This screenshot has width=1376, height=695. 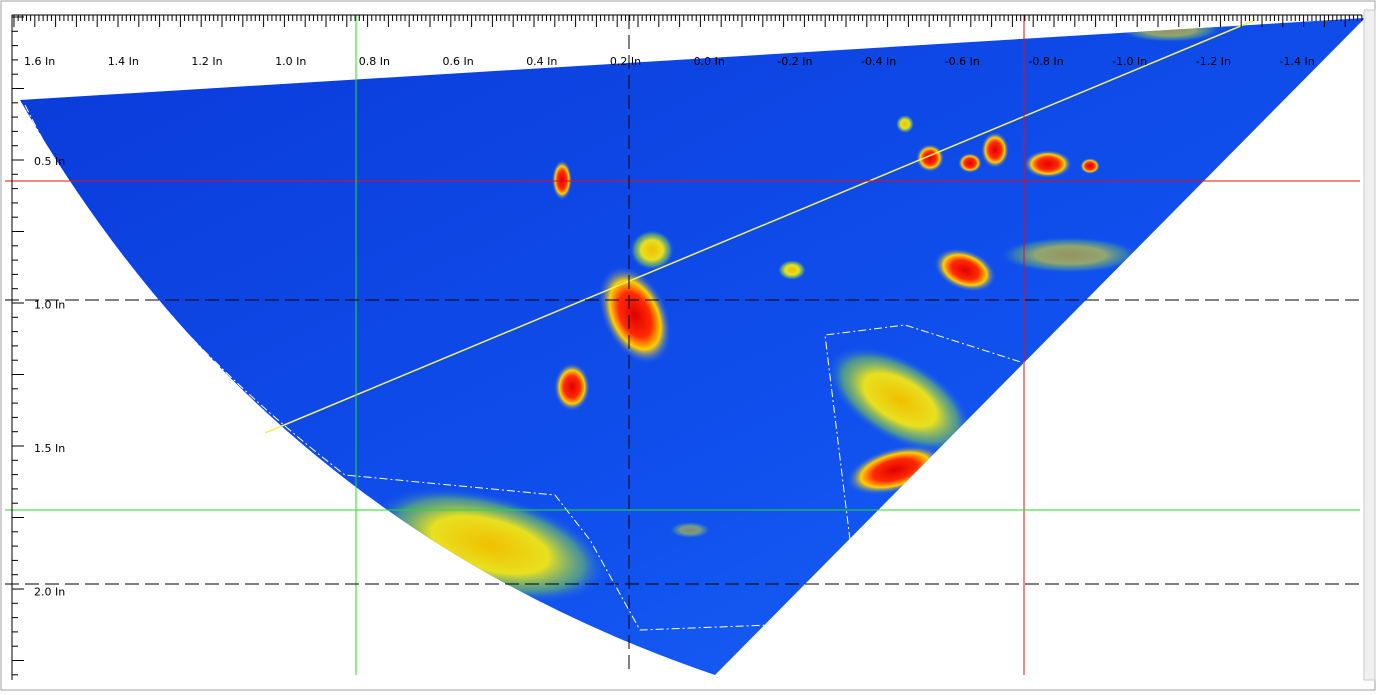 I want to click on top-axis-label: 0.8 In, so click(x=374, y=61).